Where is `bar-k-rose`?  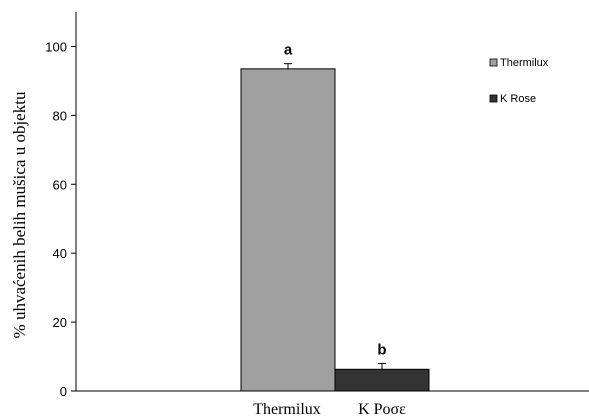
bar-k-rose is located at coordinates (382, 380).